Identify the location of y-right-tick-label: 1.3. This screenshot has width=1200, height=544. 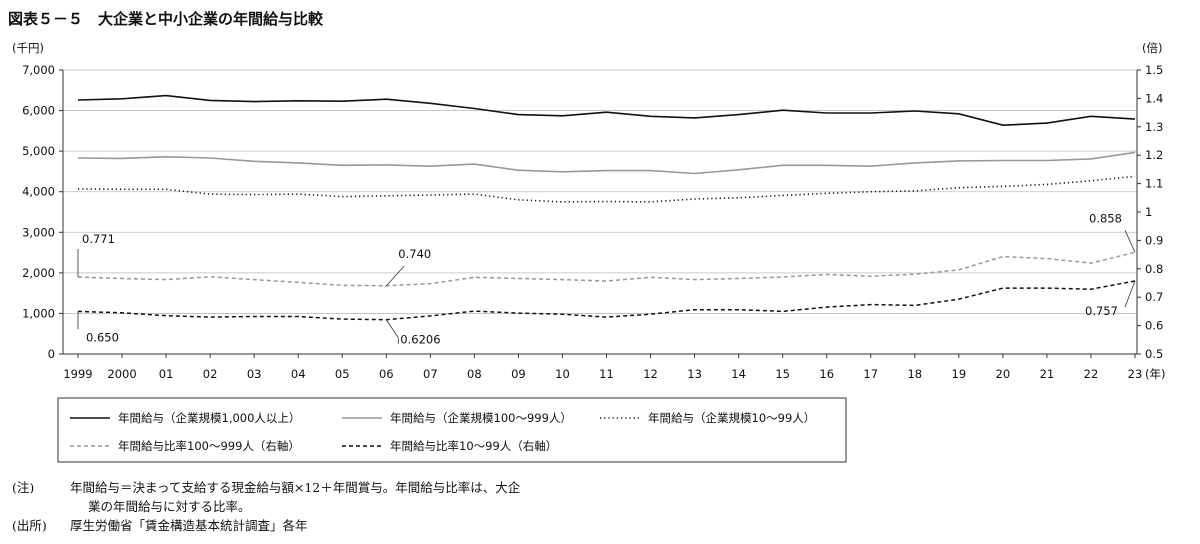
(1154, 127).